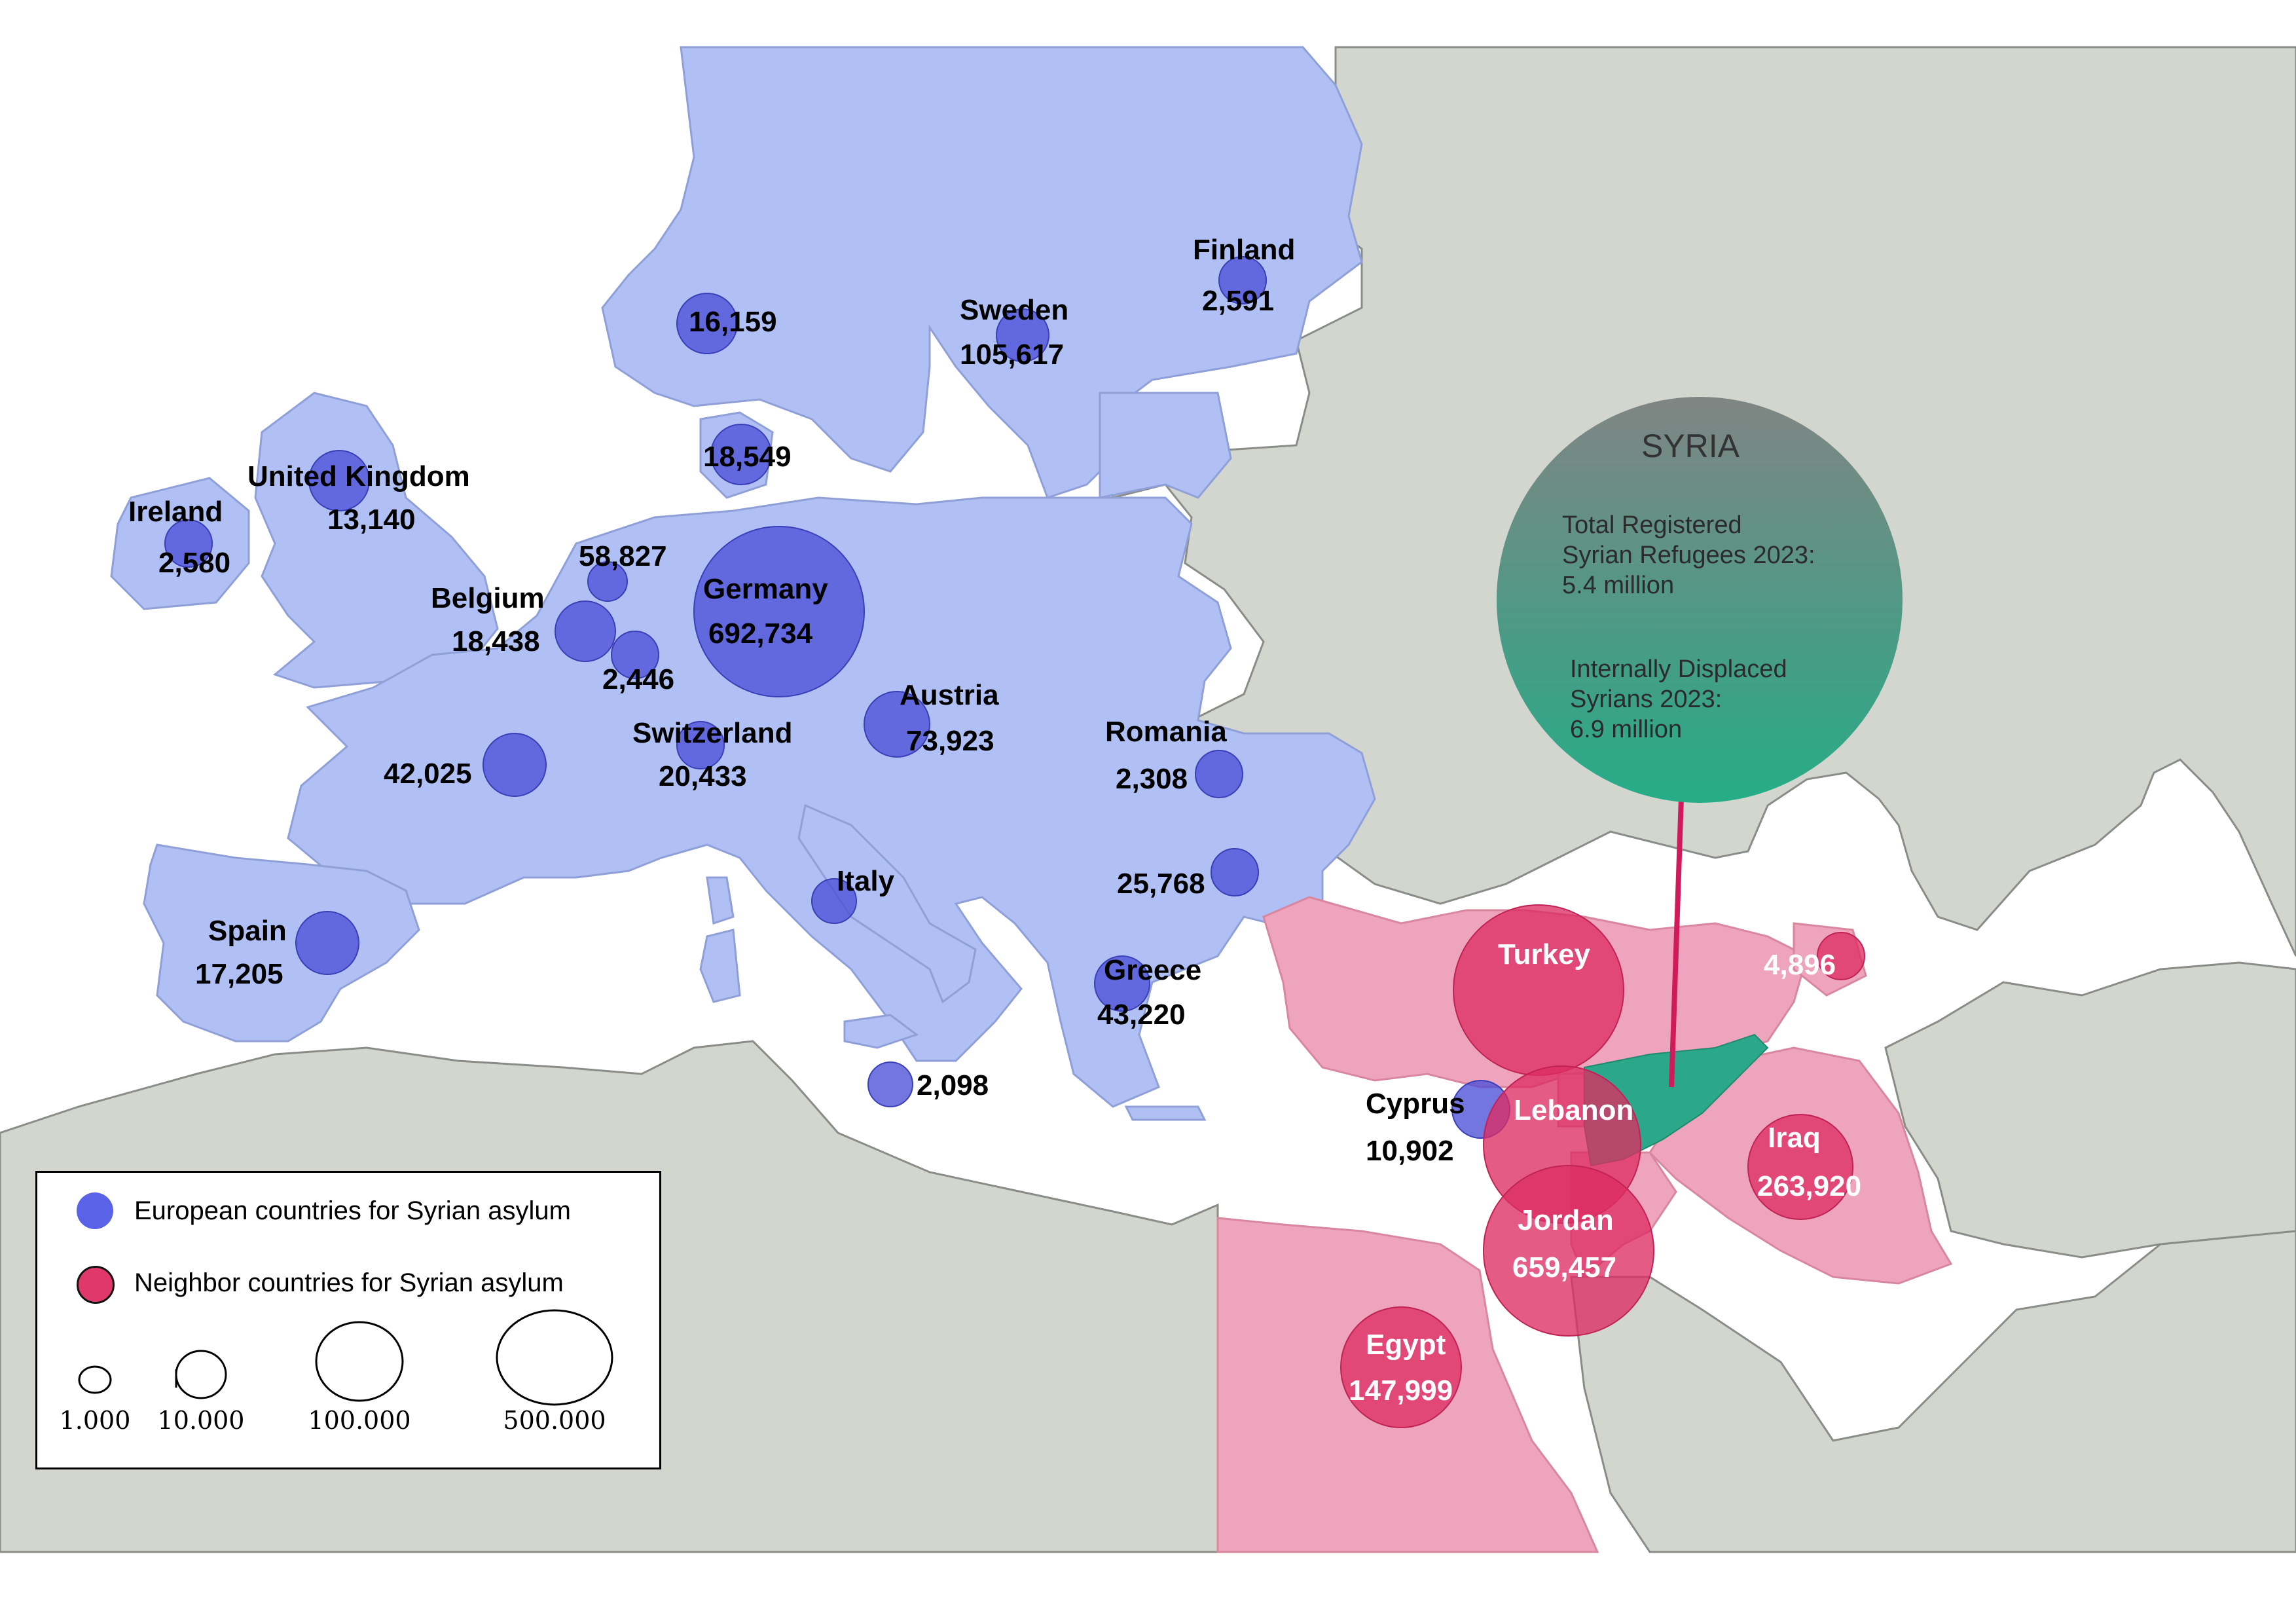 The image size is (2296, 1624). Describe the element at coordinates (1794, 1138) in the screenshot. I see `label-iraq-name: Iraq` at that location.